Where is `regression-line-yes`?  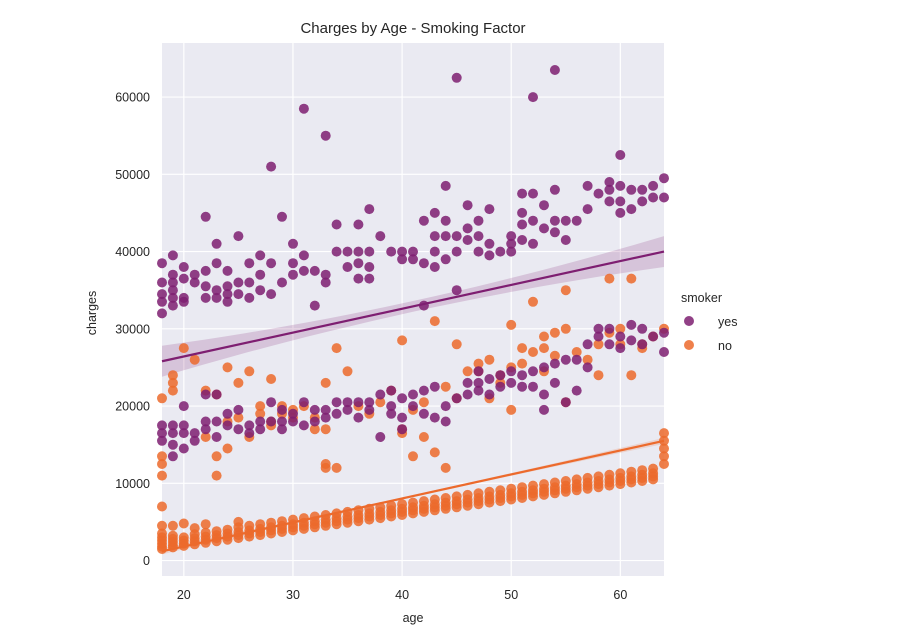 regression-line-yes is located at coordinates (413, 306).